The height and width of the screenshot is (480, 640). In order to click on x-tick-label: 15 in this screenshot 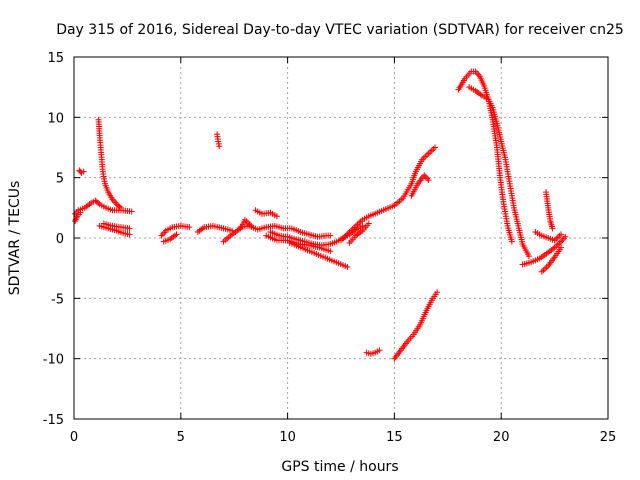, I will do `click(394, 437)`.